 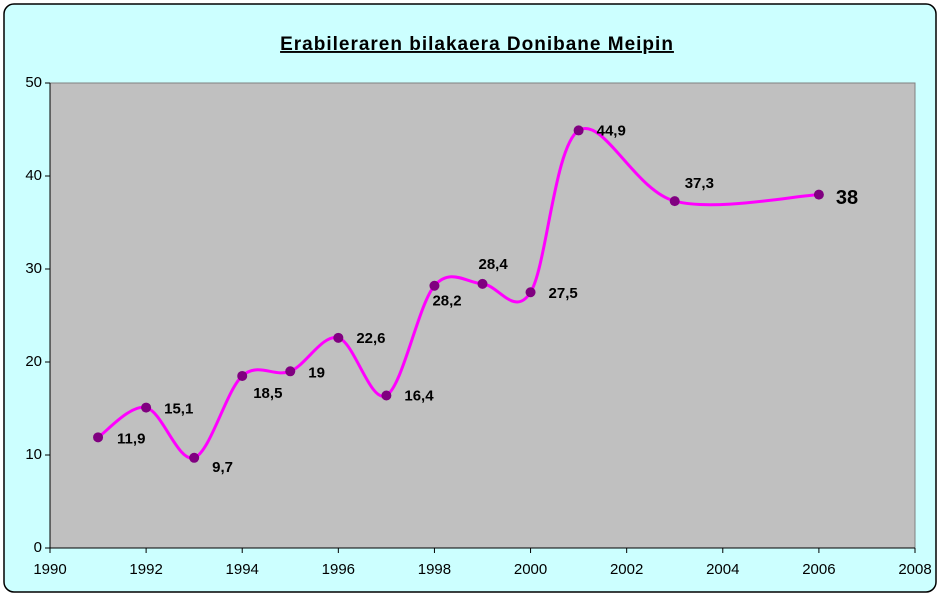 What do you see at coordinates (494, 264) in the screenshot?
I see `data-label: 28,4` at bounding box center [494, 264].